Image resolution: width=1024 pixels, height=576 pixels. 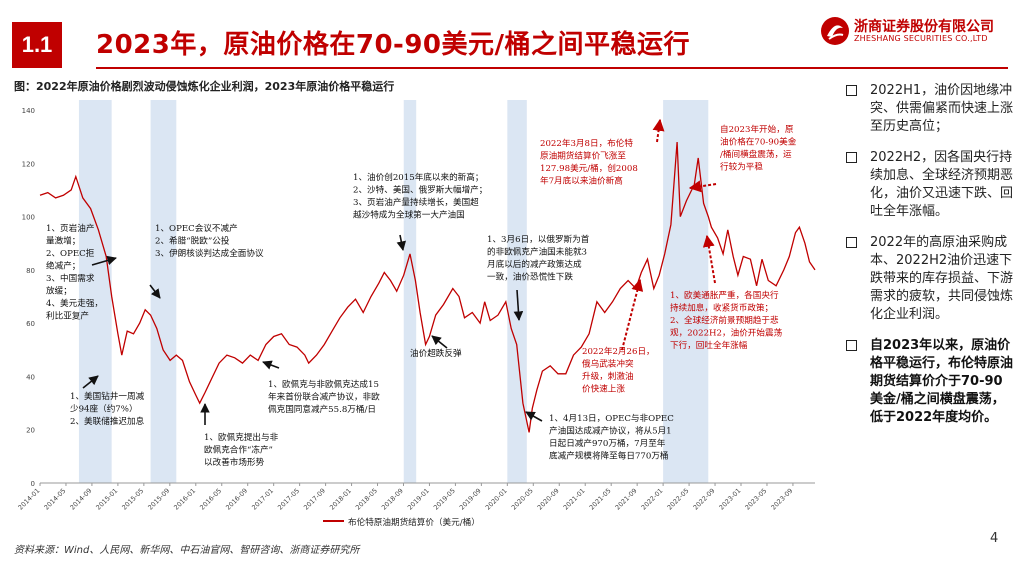 I want to click on legend-label: 布伦特原油期货结算价（美元/桶）, so click(x=414, y=522).